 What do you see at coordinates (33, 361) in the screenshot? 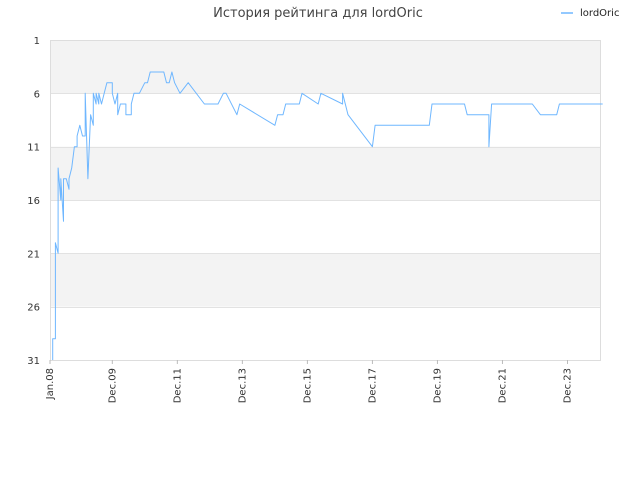
I see `y-tick-label: 31` at bounding box center [33, 361].